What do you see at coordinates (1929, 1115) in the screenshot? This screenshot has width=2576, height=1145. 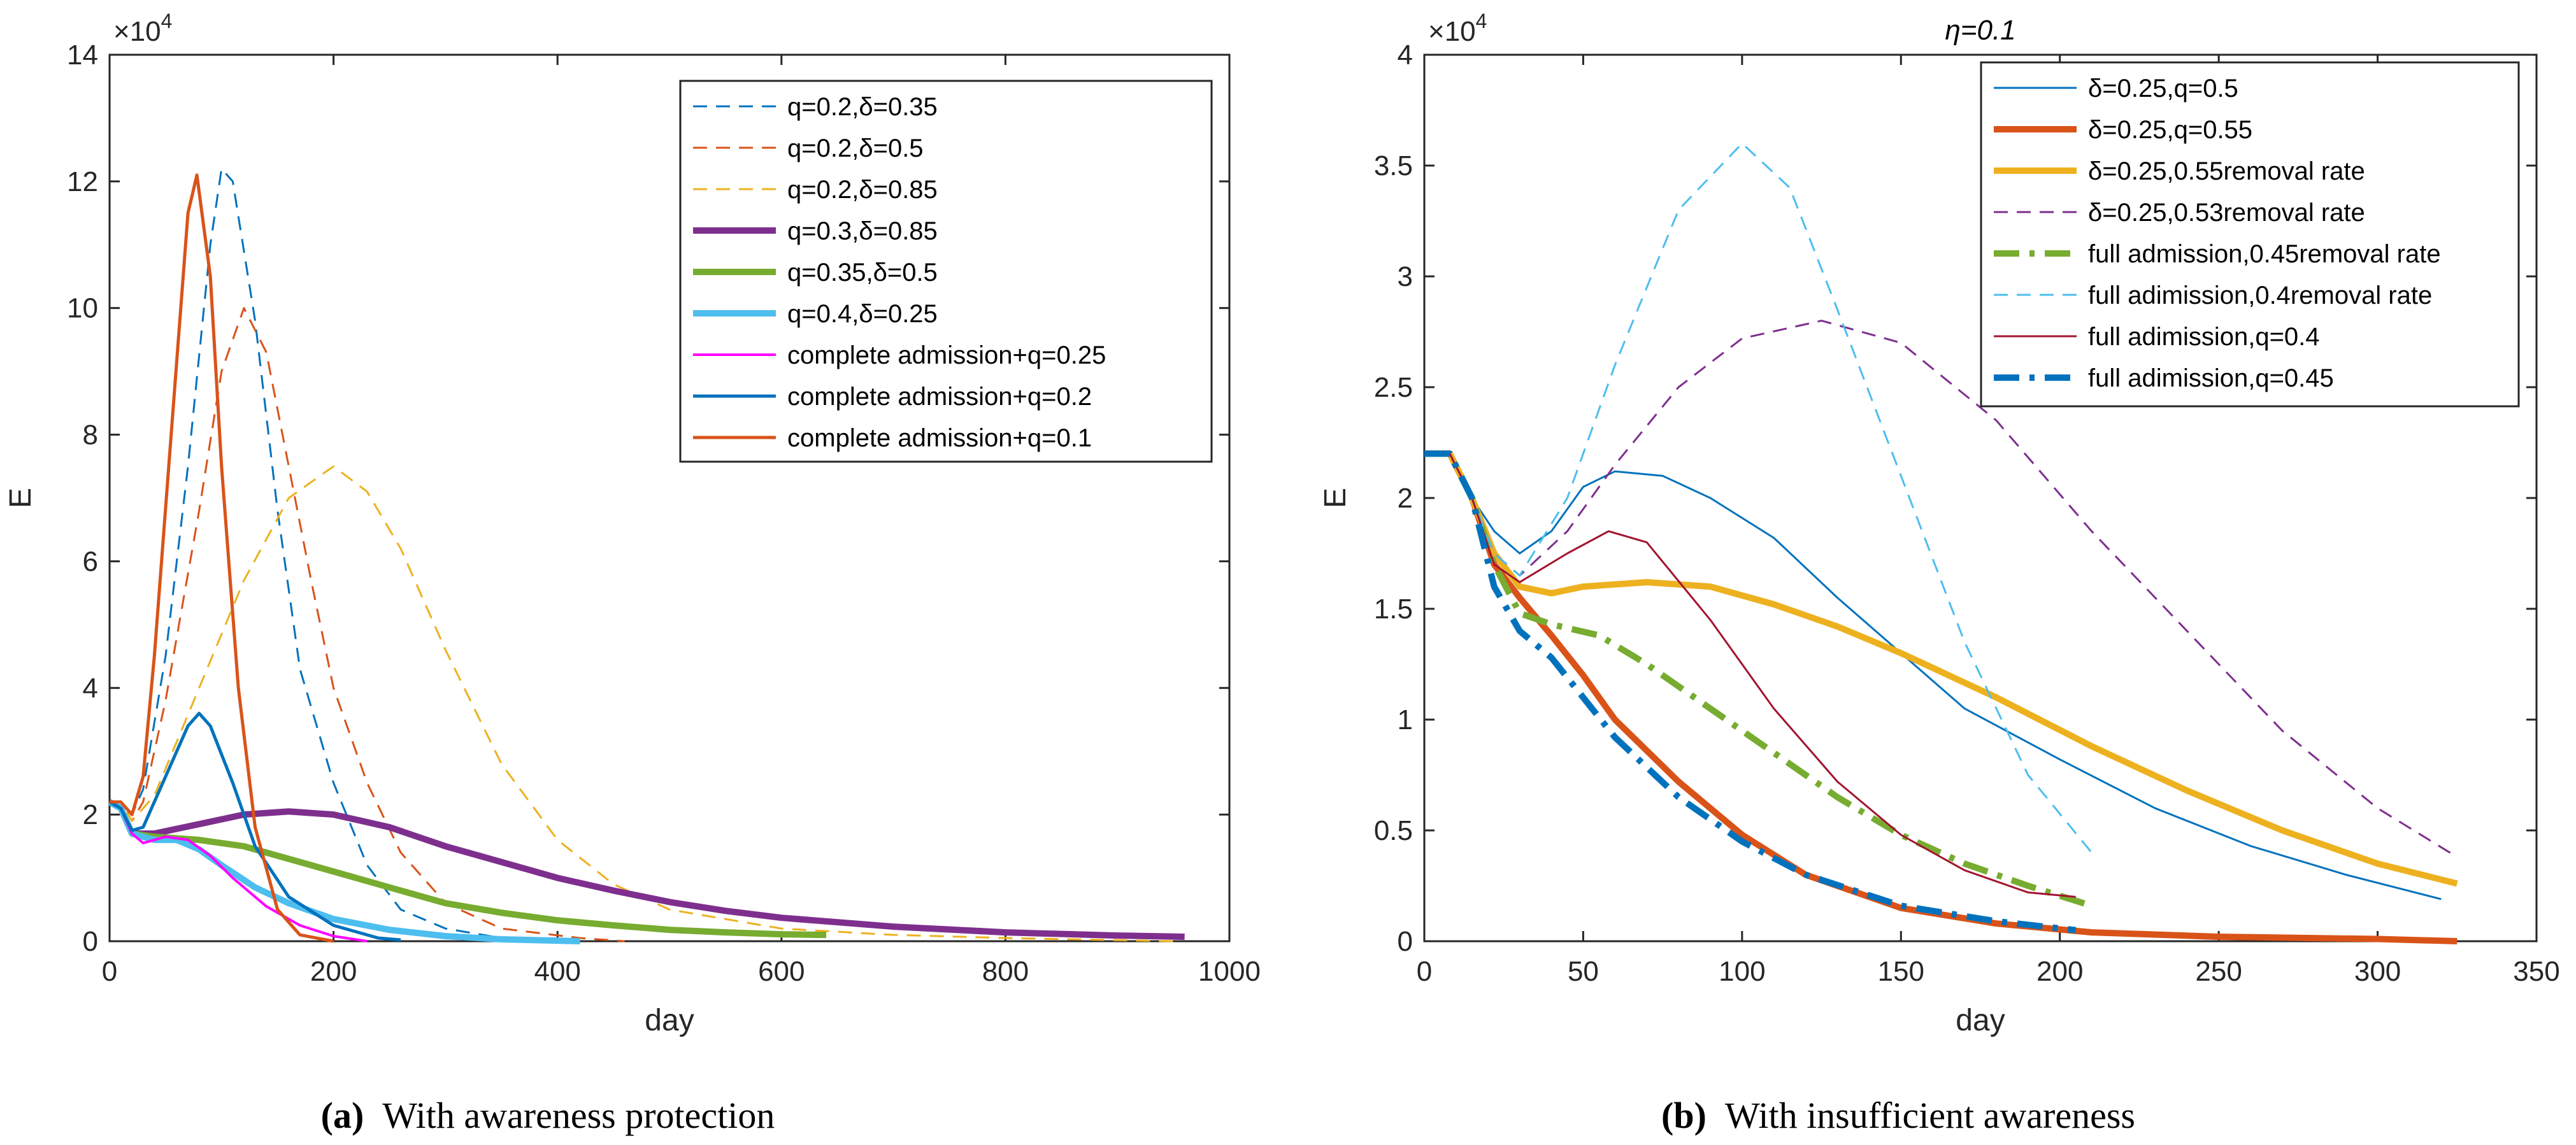 I see `caption-b-text: With insufficient awareness` at bounding box center [1929, 1115].